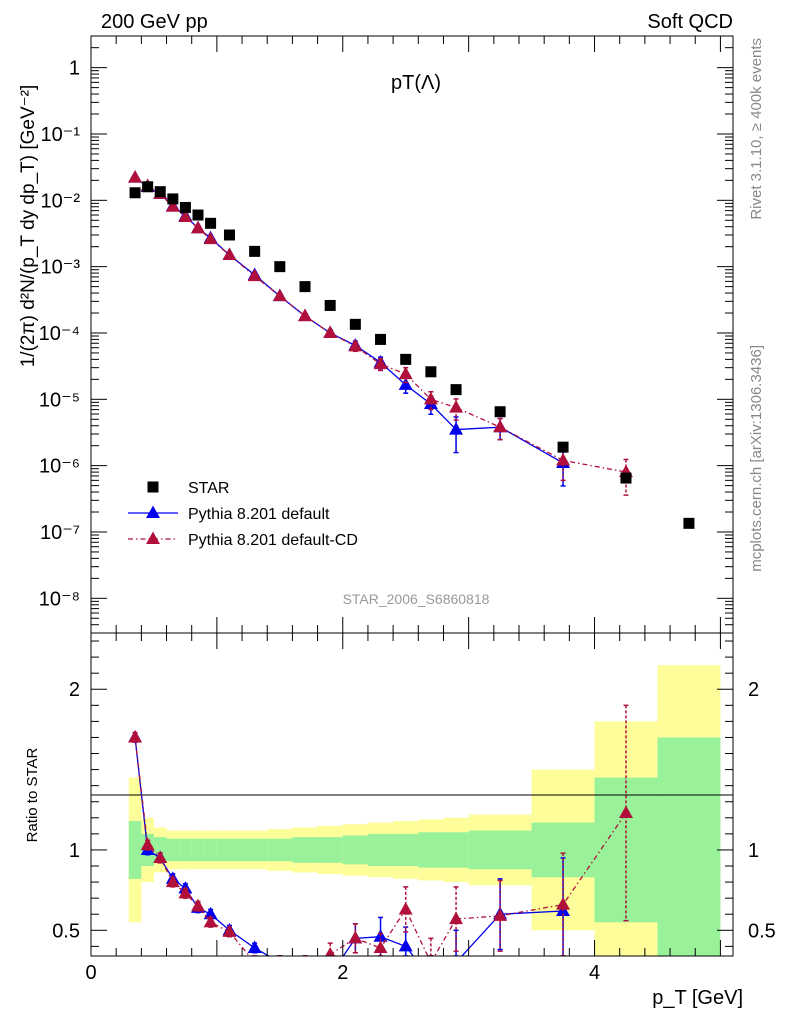 The width and height of the screenshot is (786, 1024). Describe the element at coordinates (594, 973) in the screenshot. I see `x-tick-label: 4` at that location.